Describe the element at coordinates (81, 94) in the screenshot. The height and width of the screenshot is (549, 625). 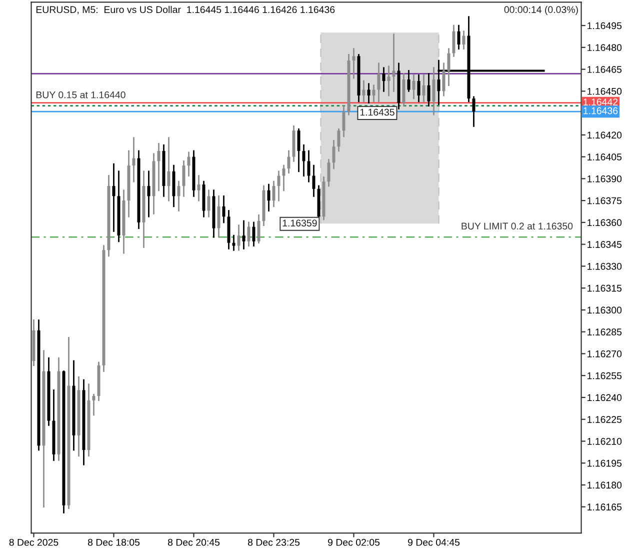
I see `ref-line-label: BUY 0.15 at 1.16440` at that location.